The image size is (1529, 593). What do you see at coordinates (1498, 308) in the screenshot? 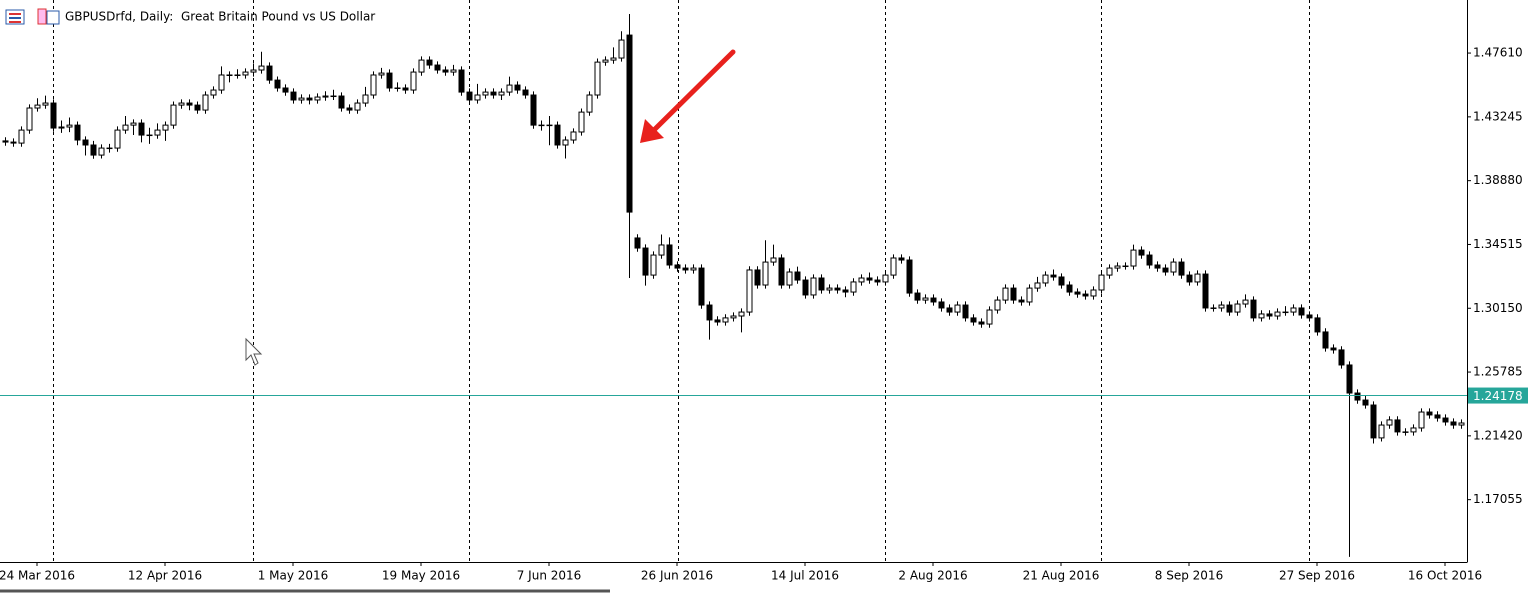
I see `y-tick-label: 1.30150` at bounding box center [1498, 308].